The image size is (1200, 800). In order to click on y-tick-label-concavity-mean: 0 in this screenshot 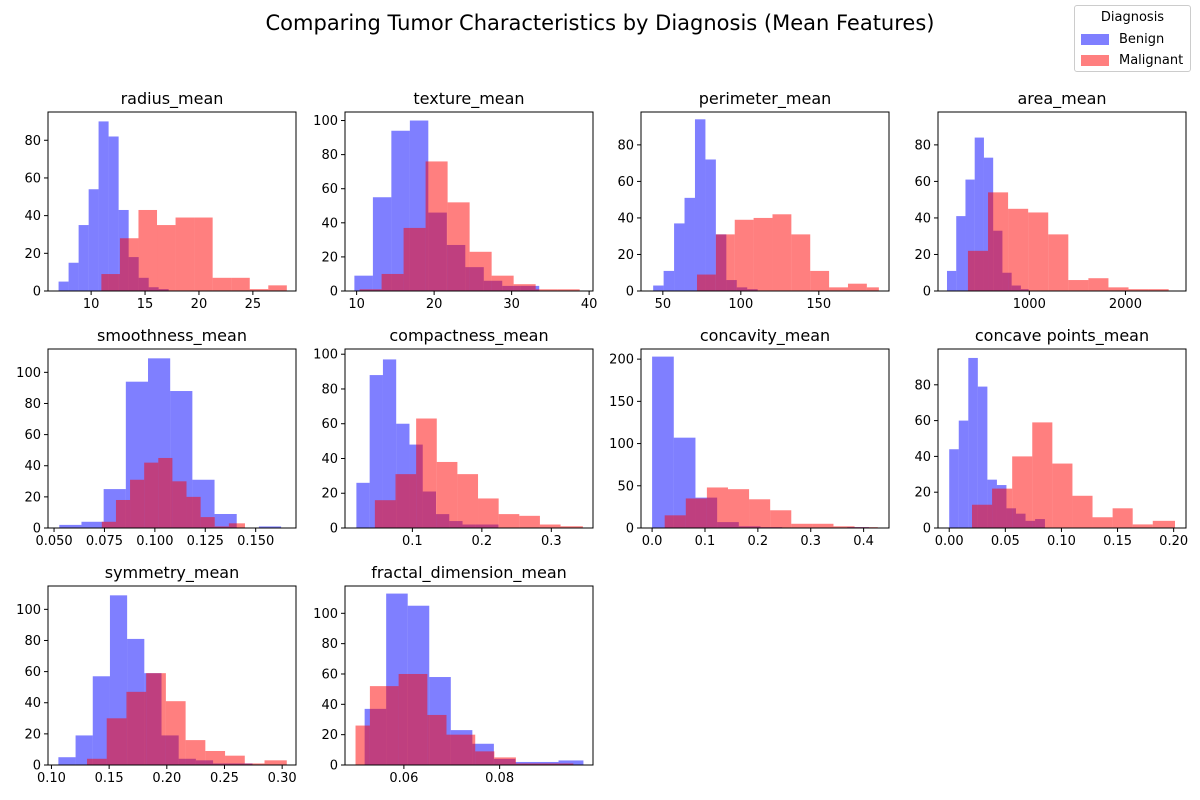, I will do `click(630, 529)`.